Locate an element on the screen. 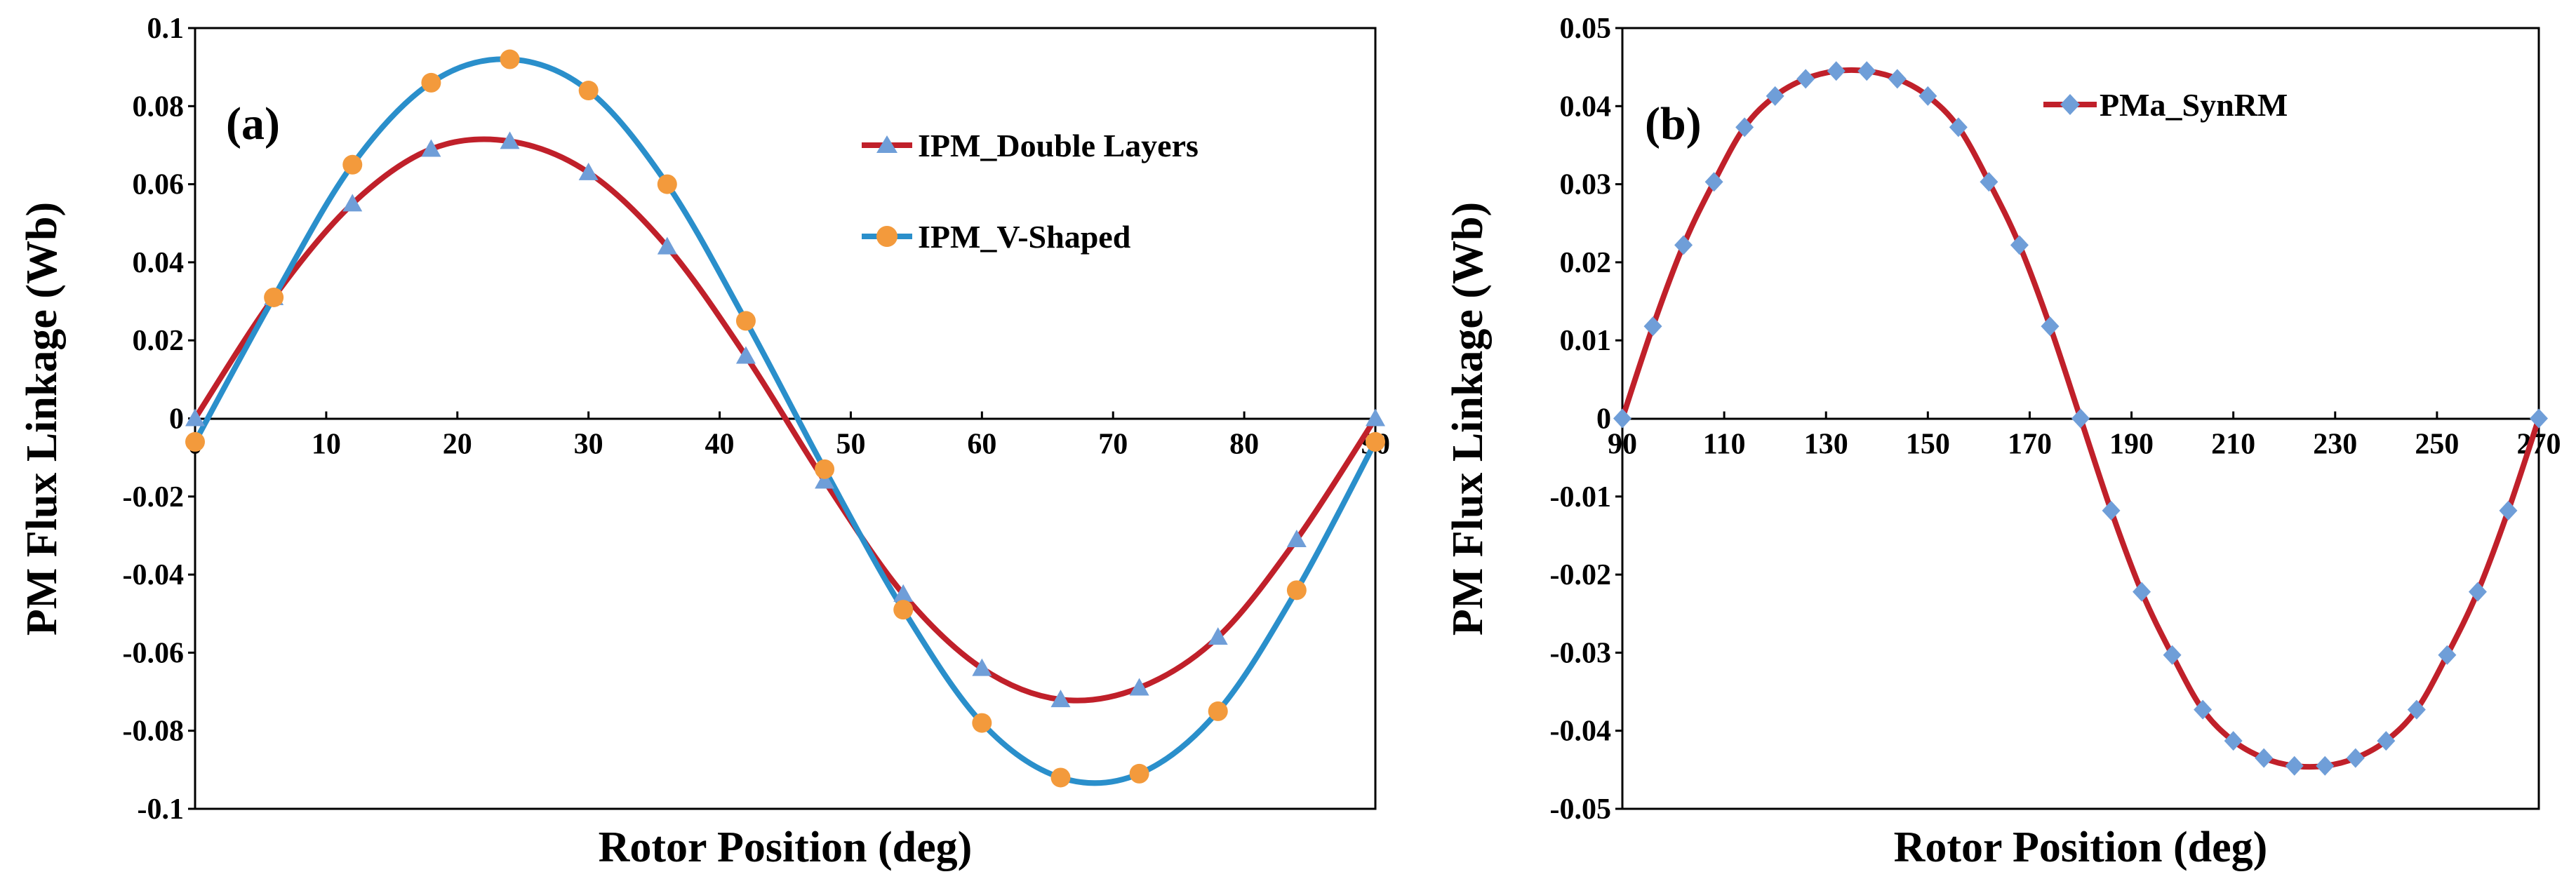  x-tick-label: 250 is located at coordinates (2437, 445).